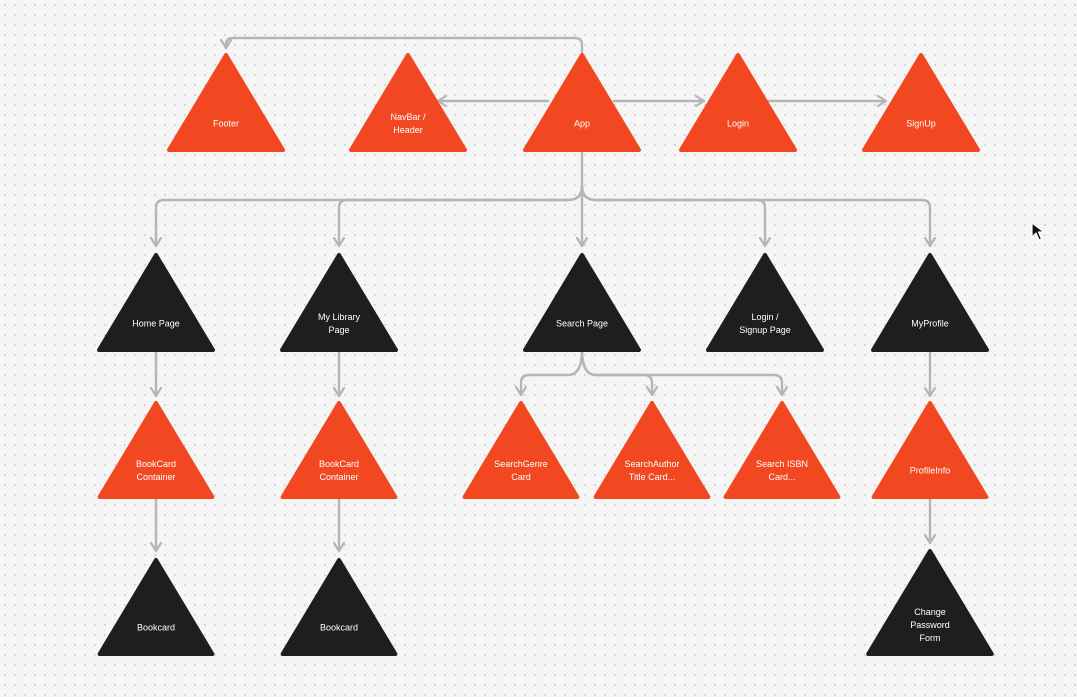 This screenshot has width=1077, height=697. What do you see at coordinates (738, 123) in the screenshot?
I see `node-label: Login` at bounding box center [738, 123].